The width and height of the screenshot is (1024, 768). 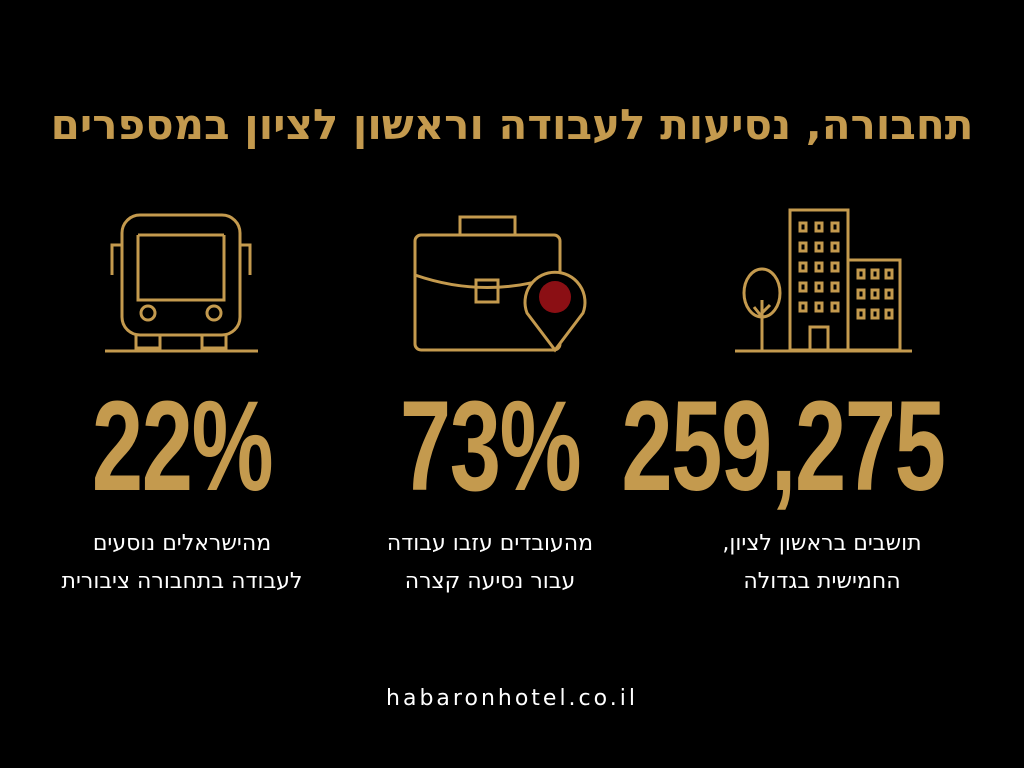 What do you see at coordinates (182, 446) in the screenshot?
I see `stat-figure: 22%` at bounding box center [182, 446].